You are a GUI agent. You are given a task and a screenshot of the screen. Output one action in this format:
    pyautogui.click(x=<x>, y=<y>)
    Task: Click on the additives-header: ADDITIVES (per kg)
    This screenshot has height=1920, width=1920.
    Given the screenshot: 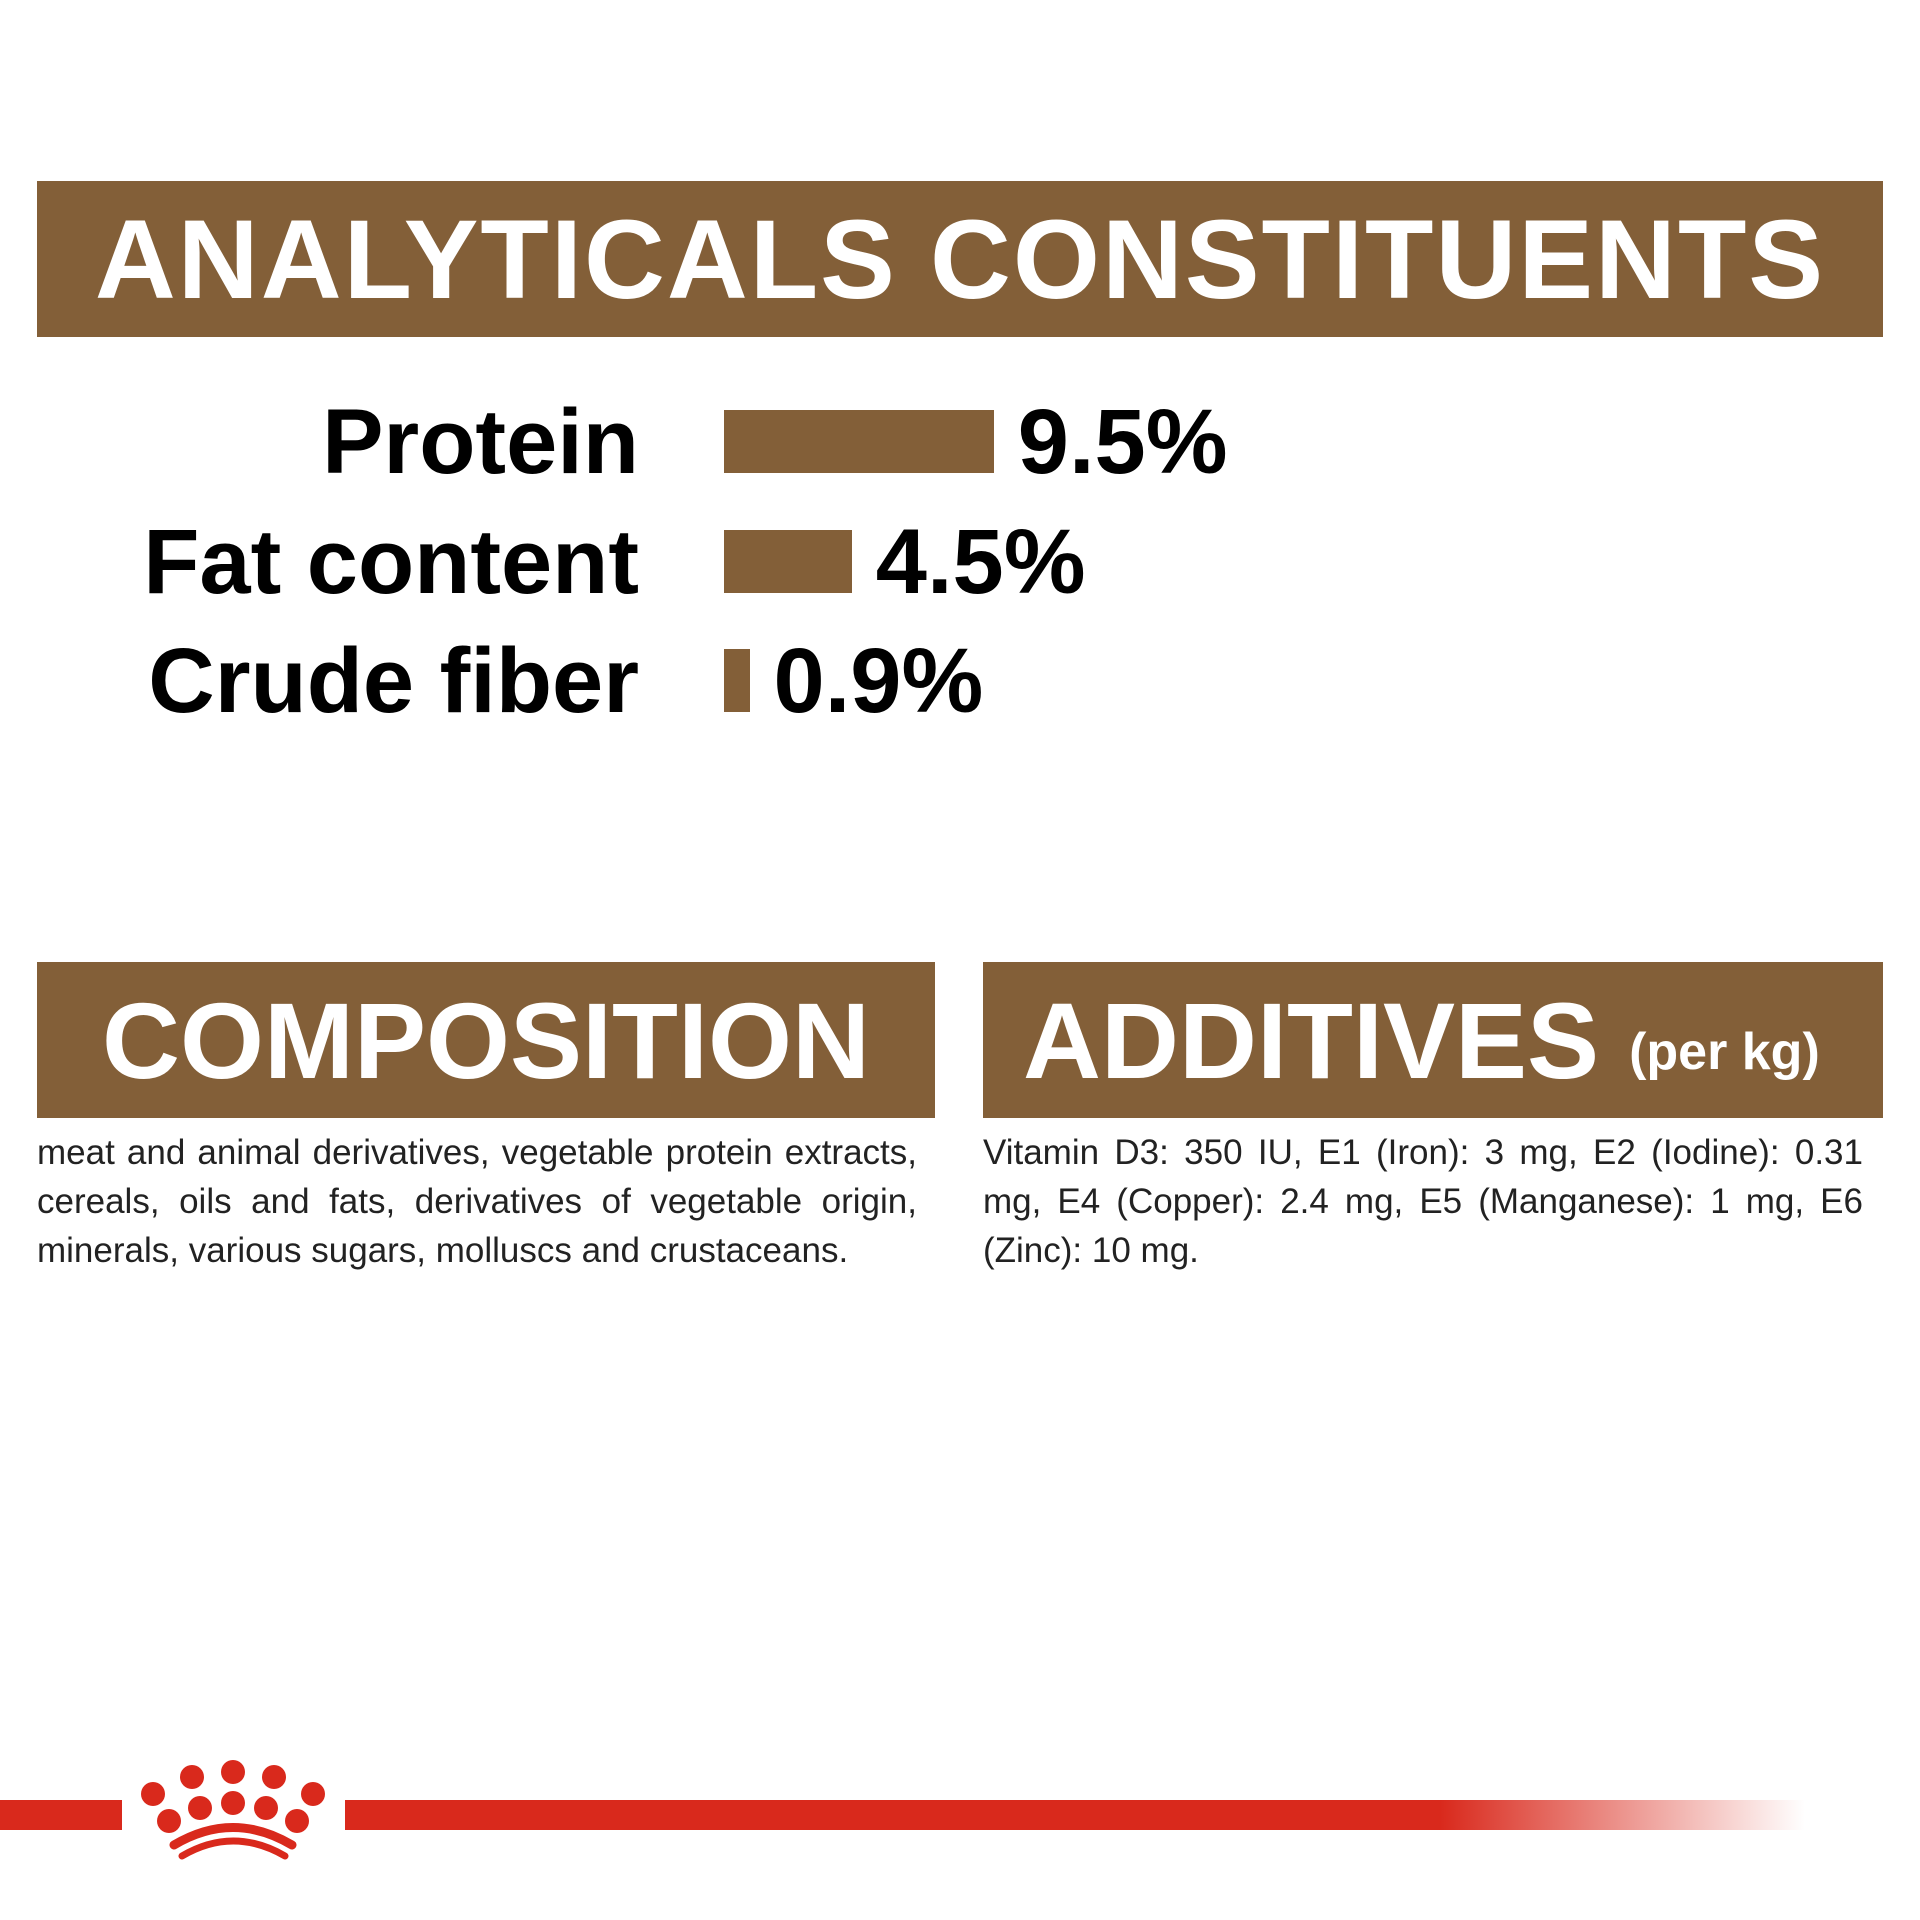 What is the action you would take?
    pyautogui.click(x=1433, y=1040)
    